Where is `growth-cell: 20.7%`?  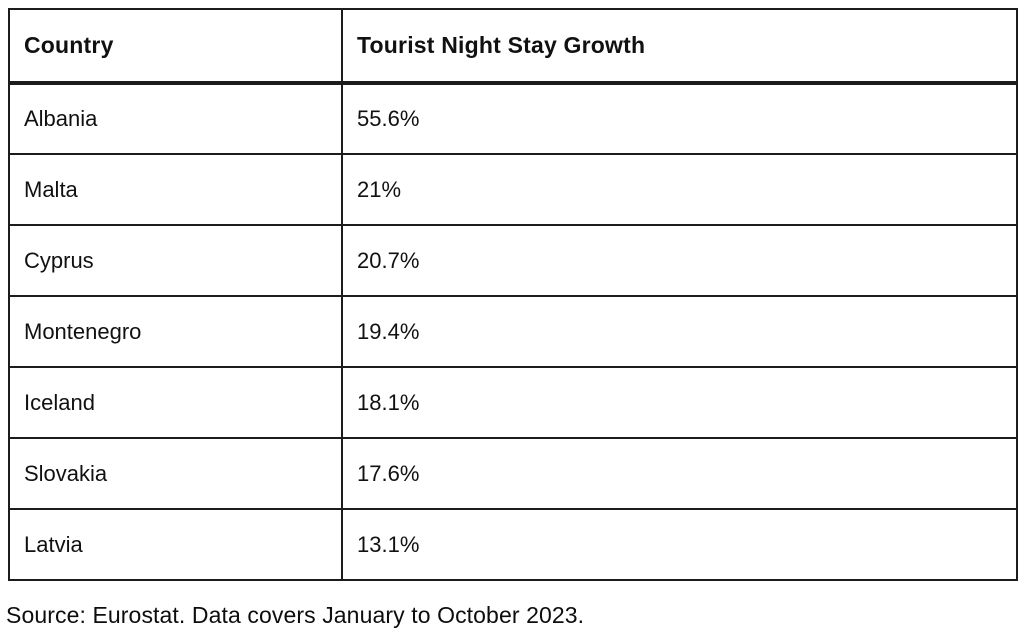 growth-cell: 20.7% is located at coordinates (679, 260).